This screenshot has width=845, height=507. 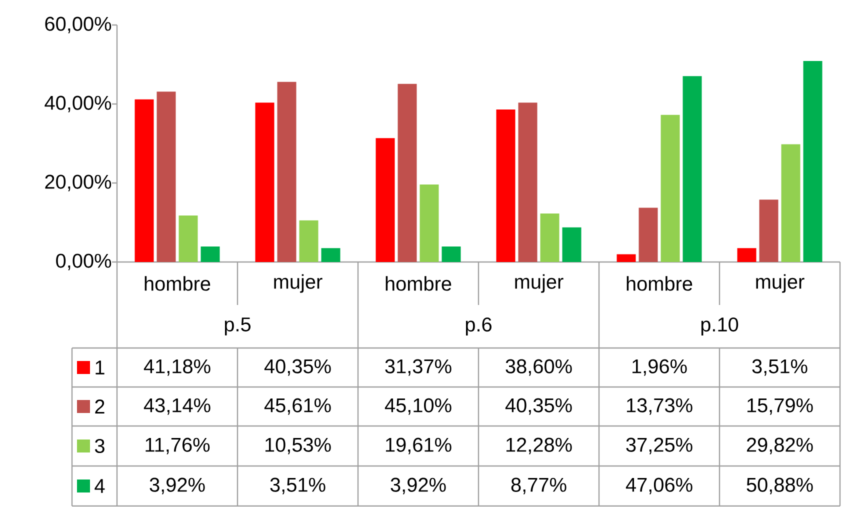 I want to click on data-label: 37,25%, so click(x=659, y=446).